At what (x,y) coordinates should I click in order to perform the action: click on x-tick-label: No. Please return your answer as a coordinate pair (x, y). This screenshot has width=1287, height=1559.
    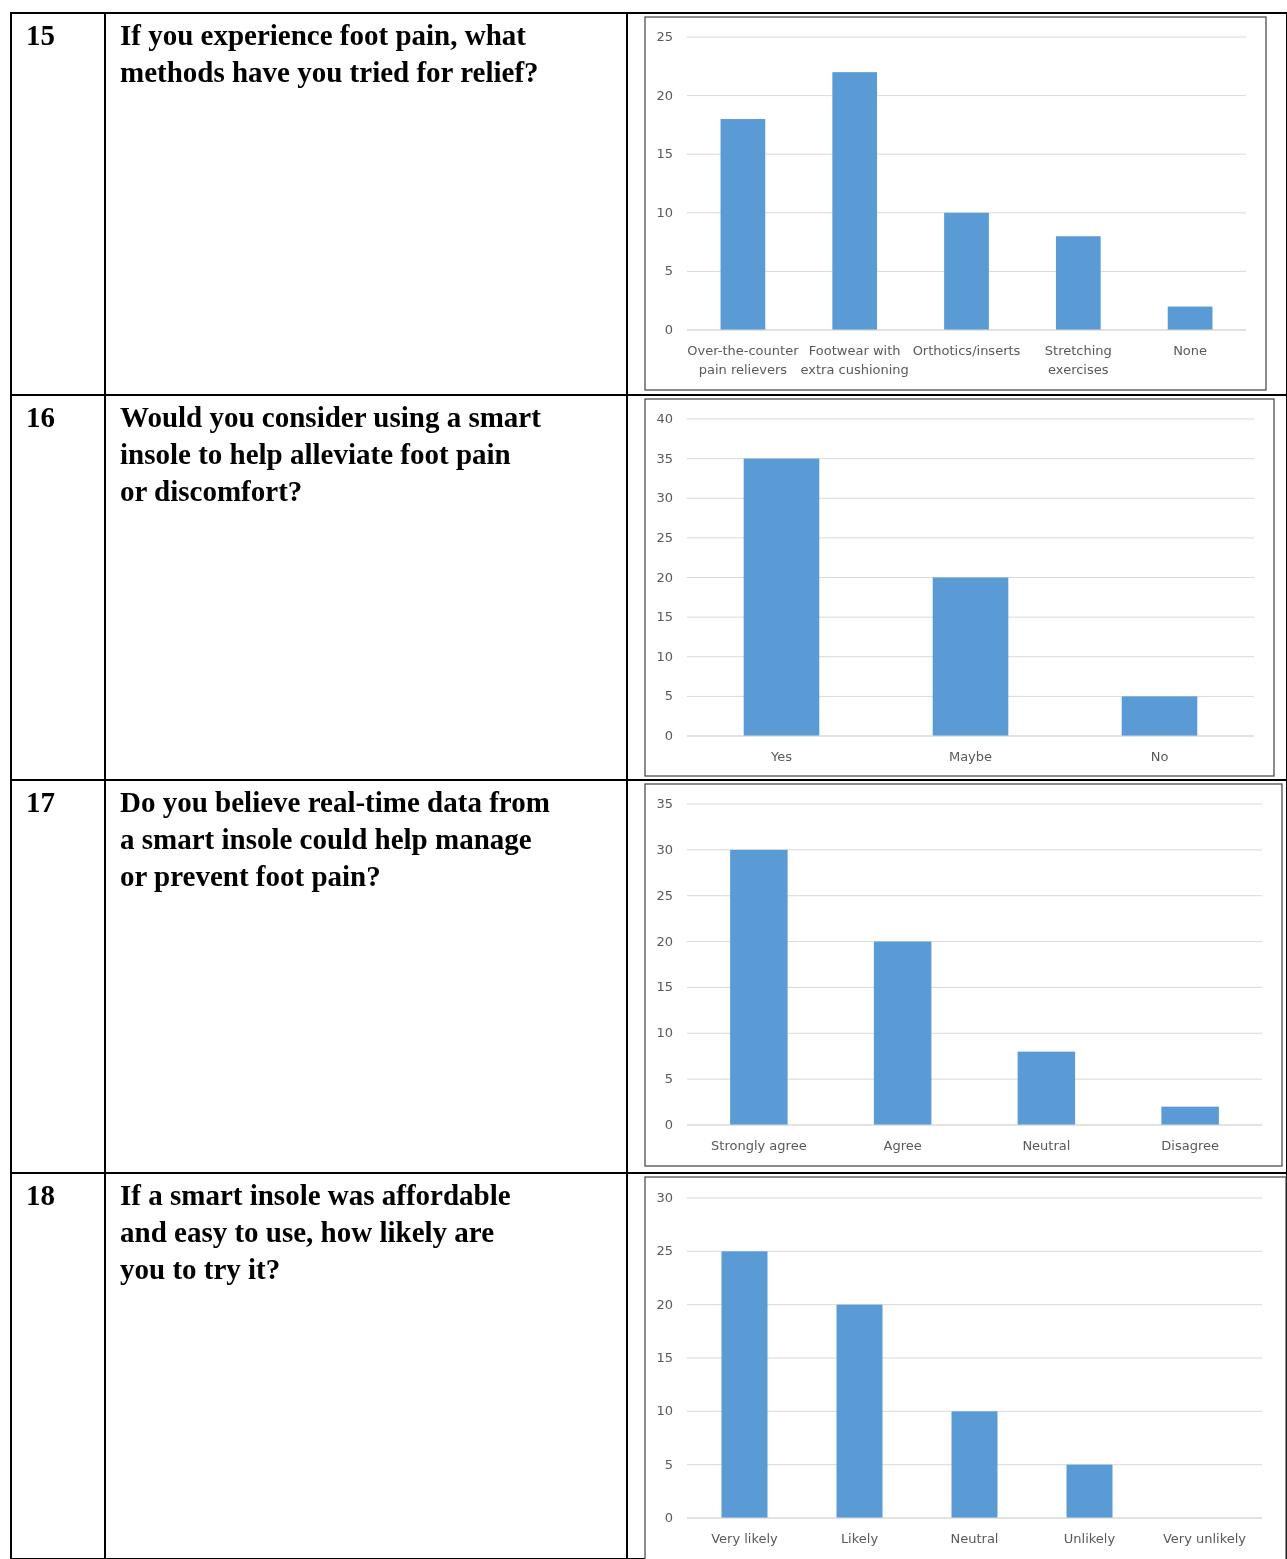
    Looking at the image, I should click on (1159, 756).